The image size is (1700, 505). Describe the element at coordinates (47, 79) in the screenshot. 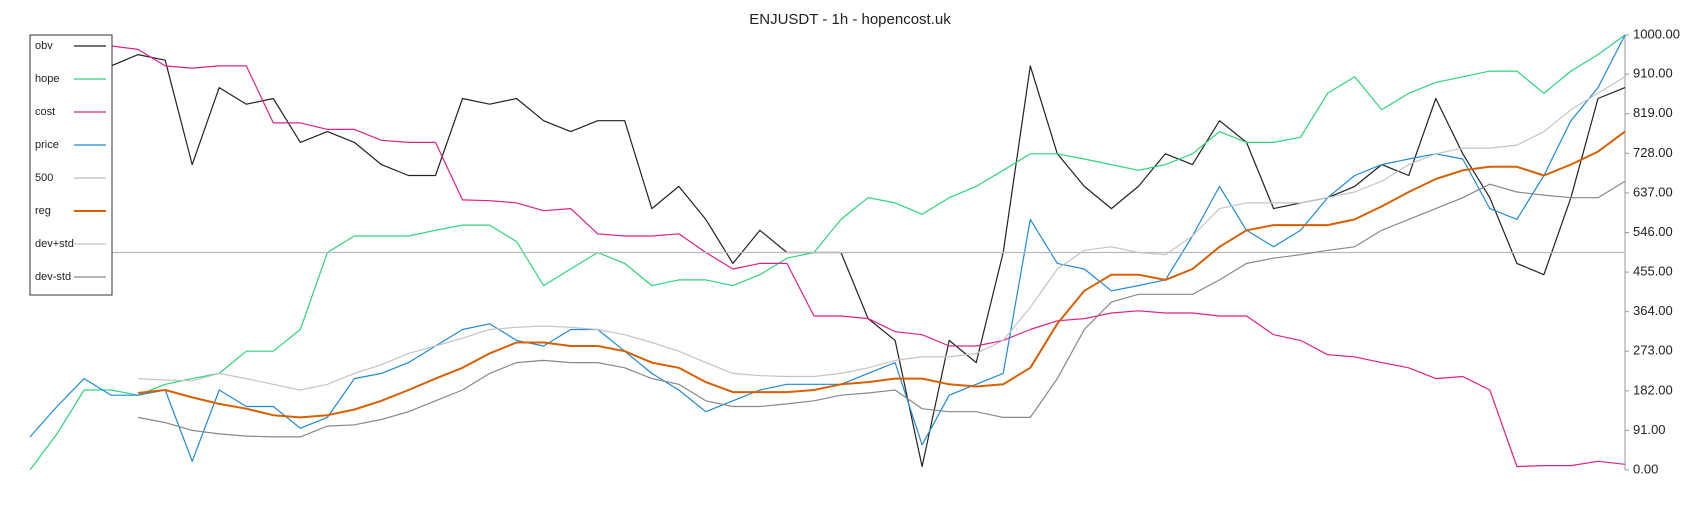

I see `legend-label: hope` at that location.